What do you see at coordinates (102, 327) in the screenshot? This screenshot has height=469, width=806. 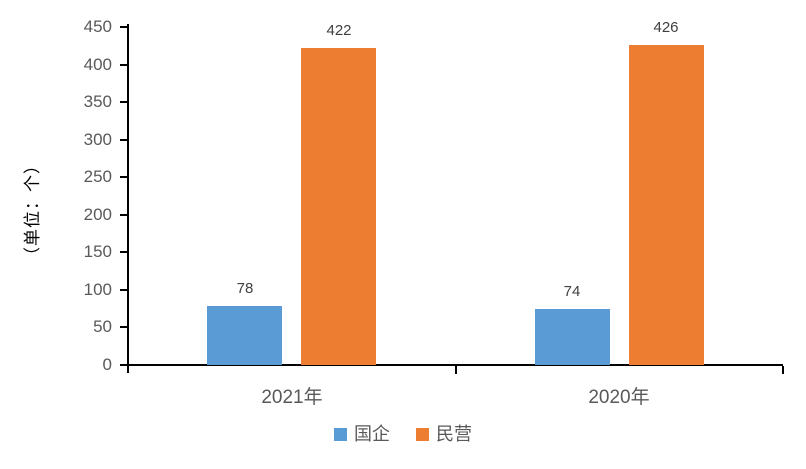 I see `y-tick-label: 50` at bounding box center [102, 327].